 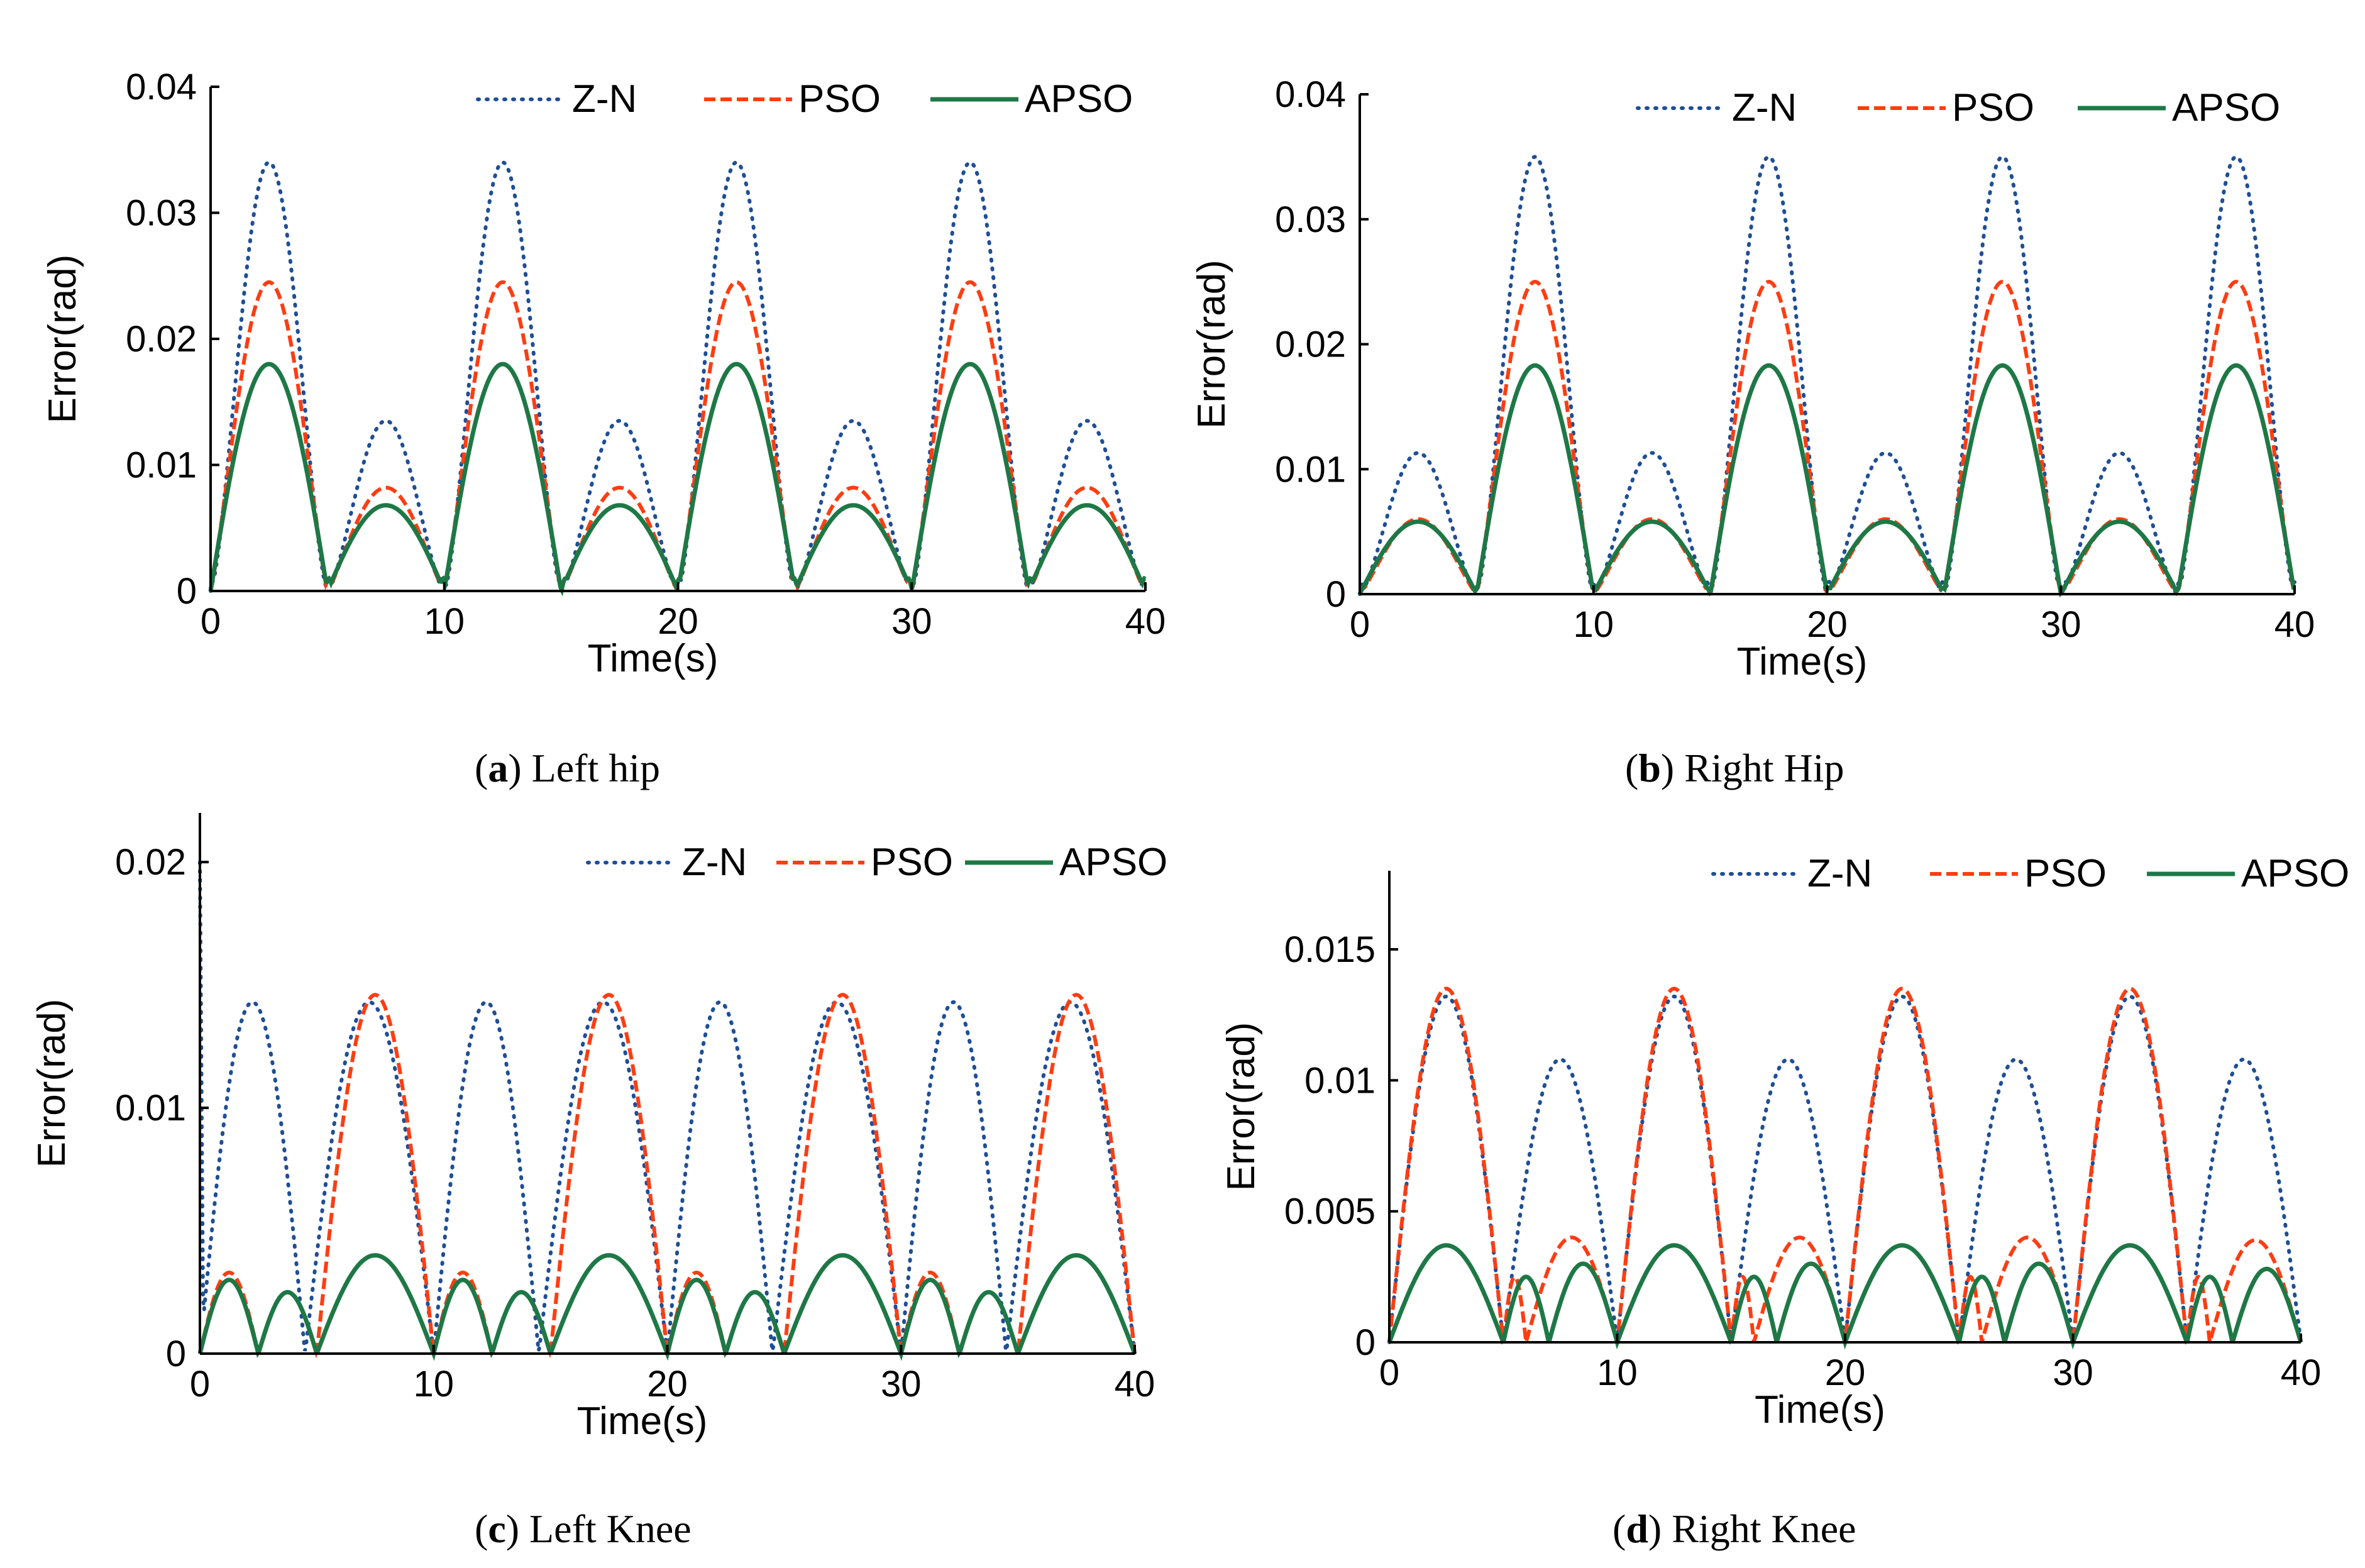 What do you see at coordinates (1649, 768) in the screenshot?
I see `caption-b-letter: b` at bounding box center [1649, 768].